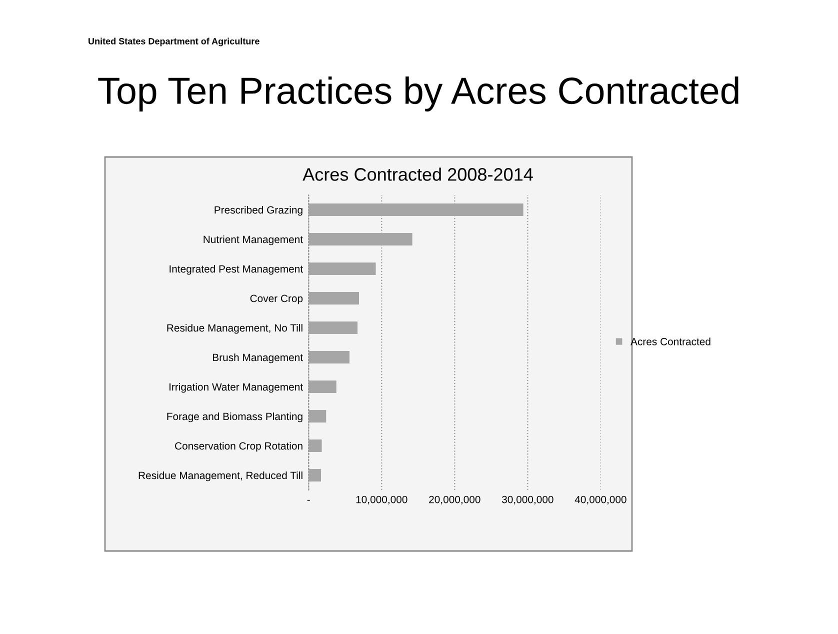  What do you see at coordinates (236, 269) in the screenshot?
I see `y-tick-label: Integrated Pest Management` at bounding box center [236, 269].